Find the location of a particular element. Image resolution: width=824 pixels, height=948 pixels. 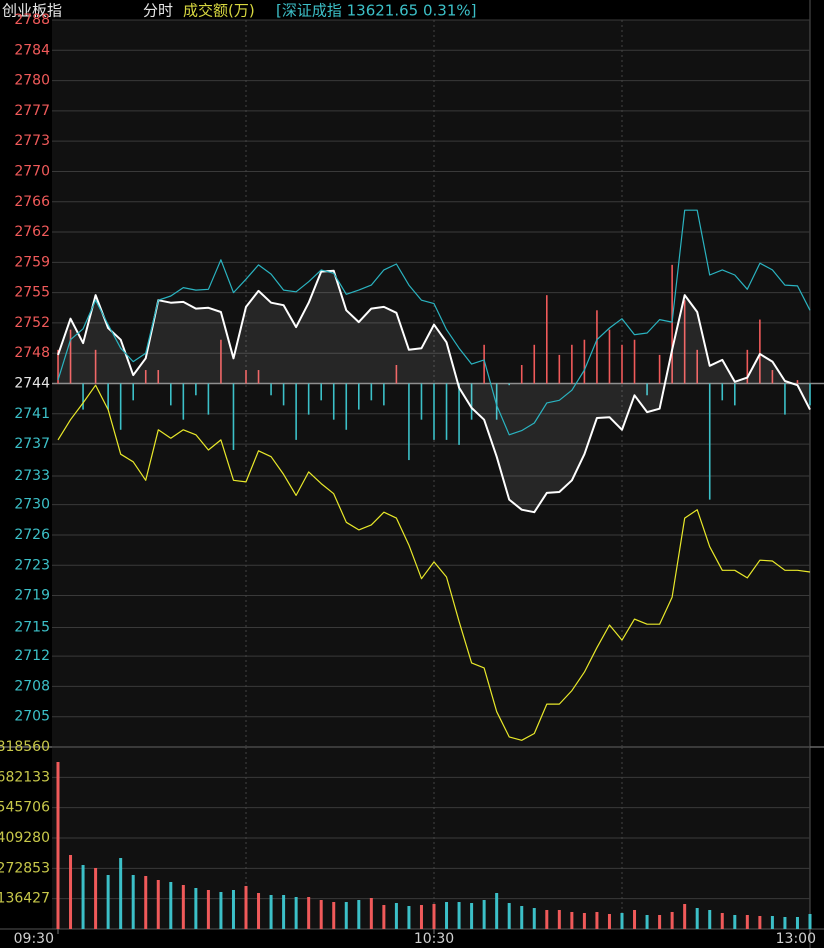

y-tick-label: 2730 is located at coordinates (32, 505).